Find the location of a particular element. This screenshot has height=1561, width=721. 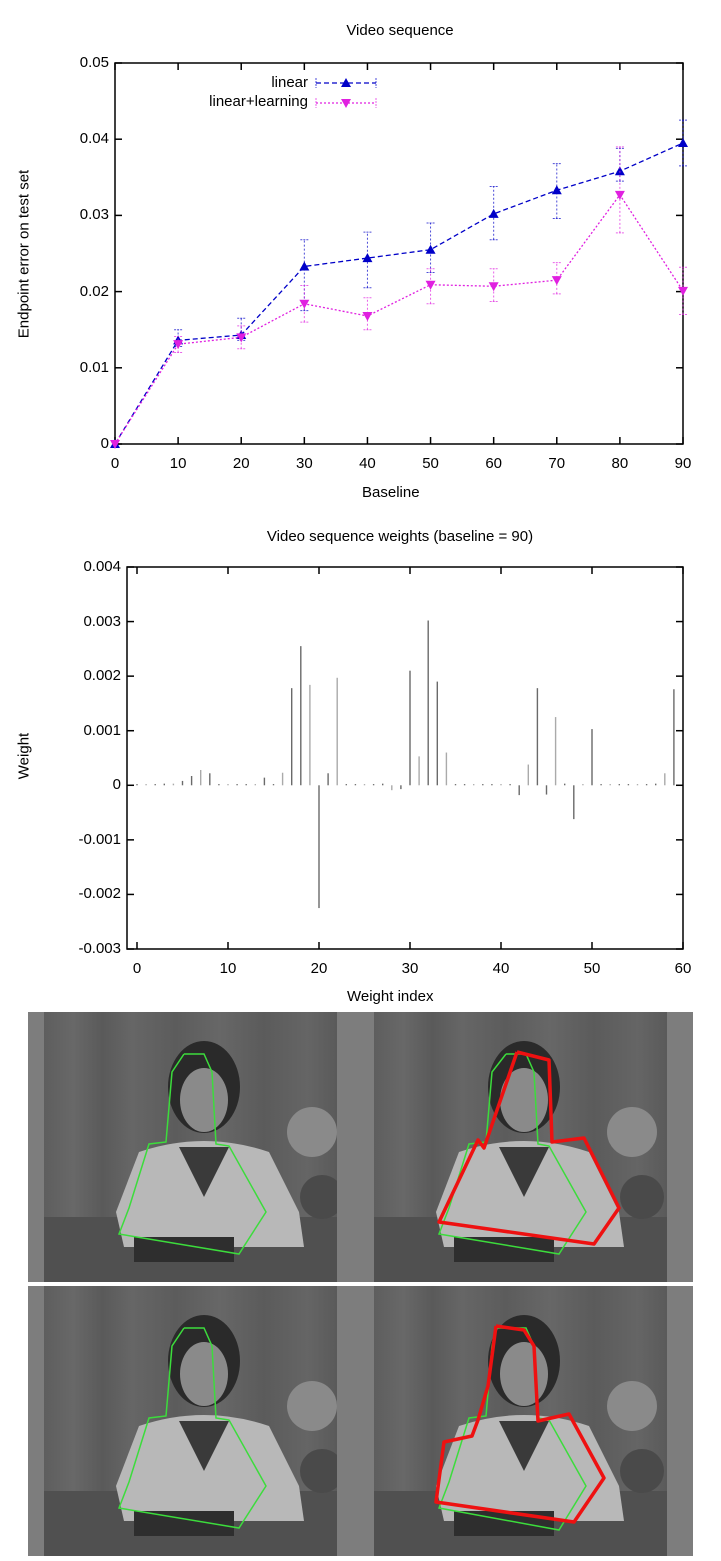

y-tick-label: -0.002 is located at coordinates (99, 894).